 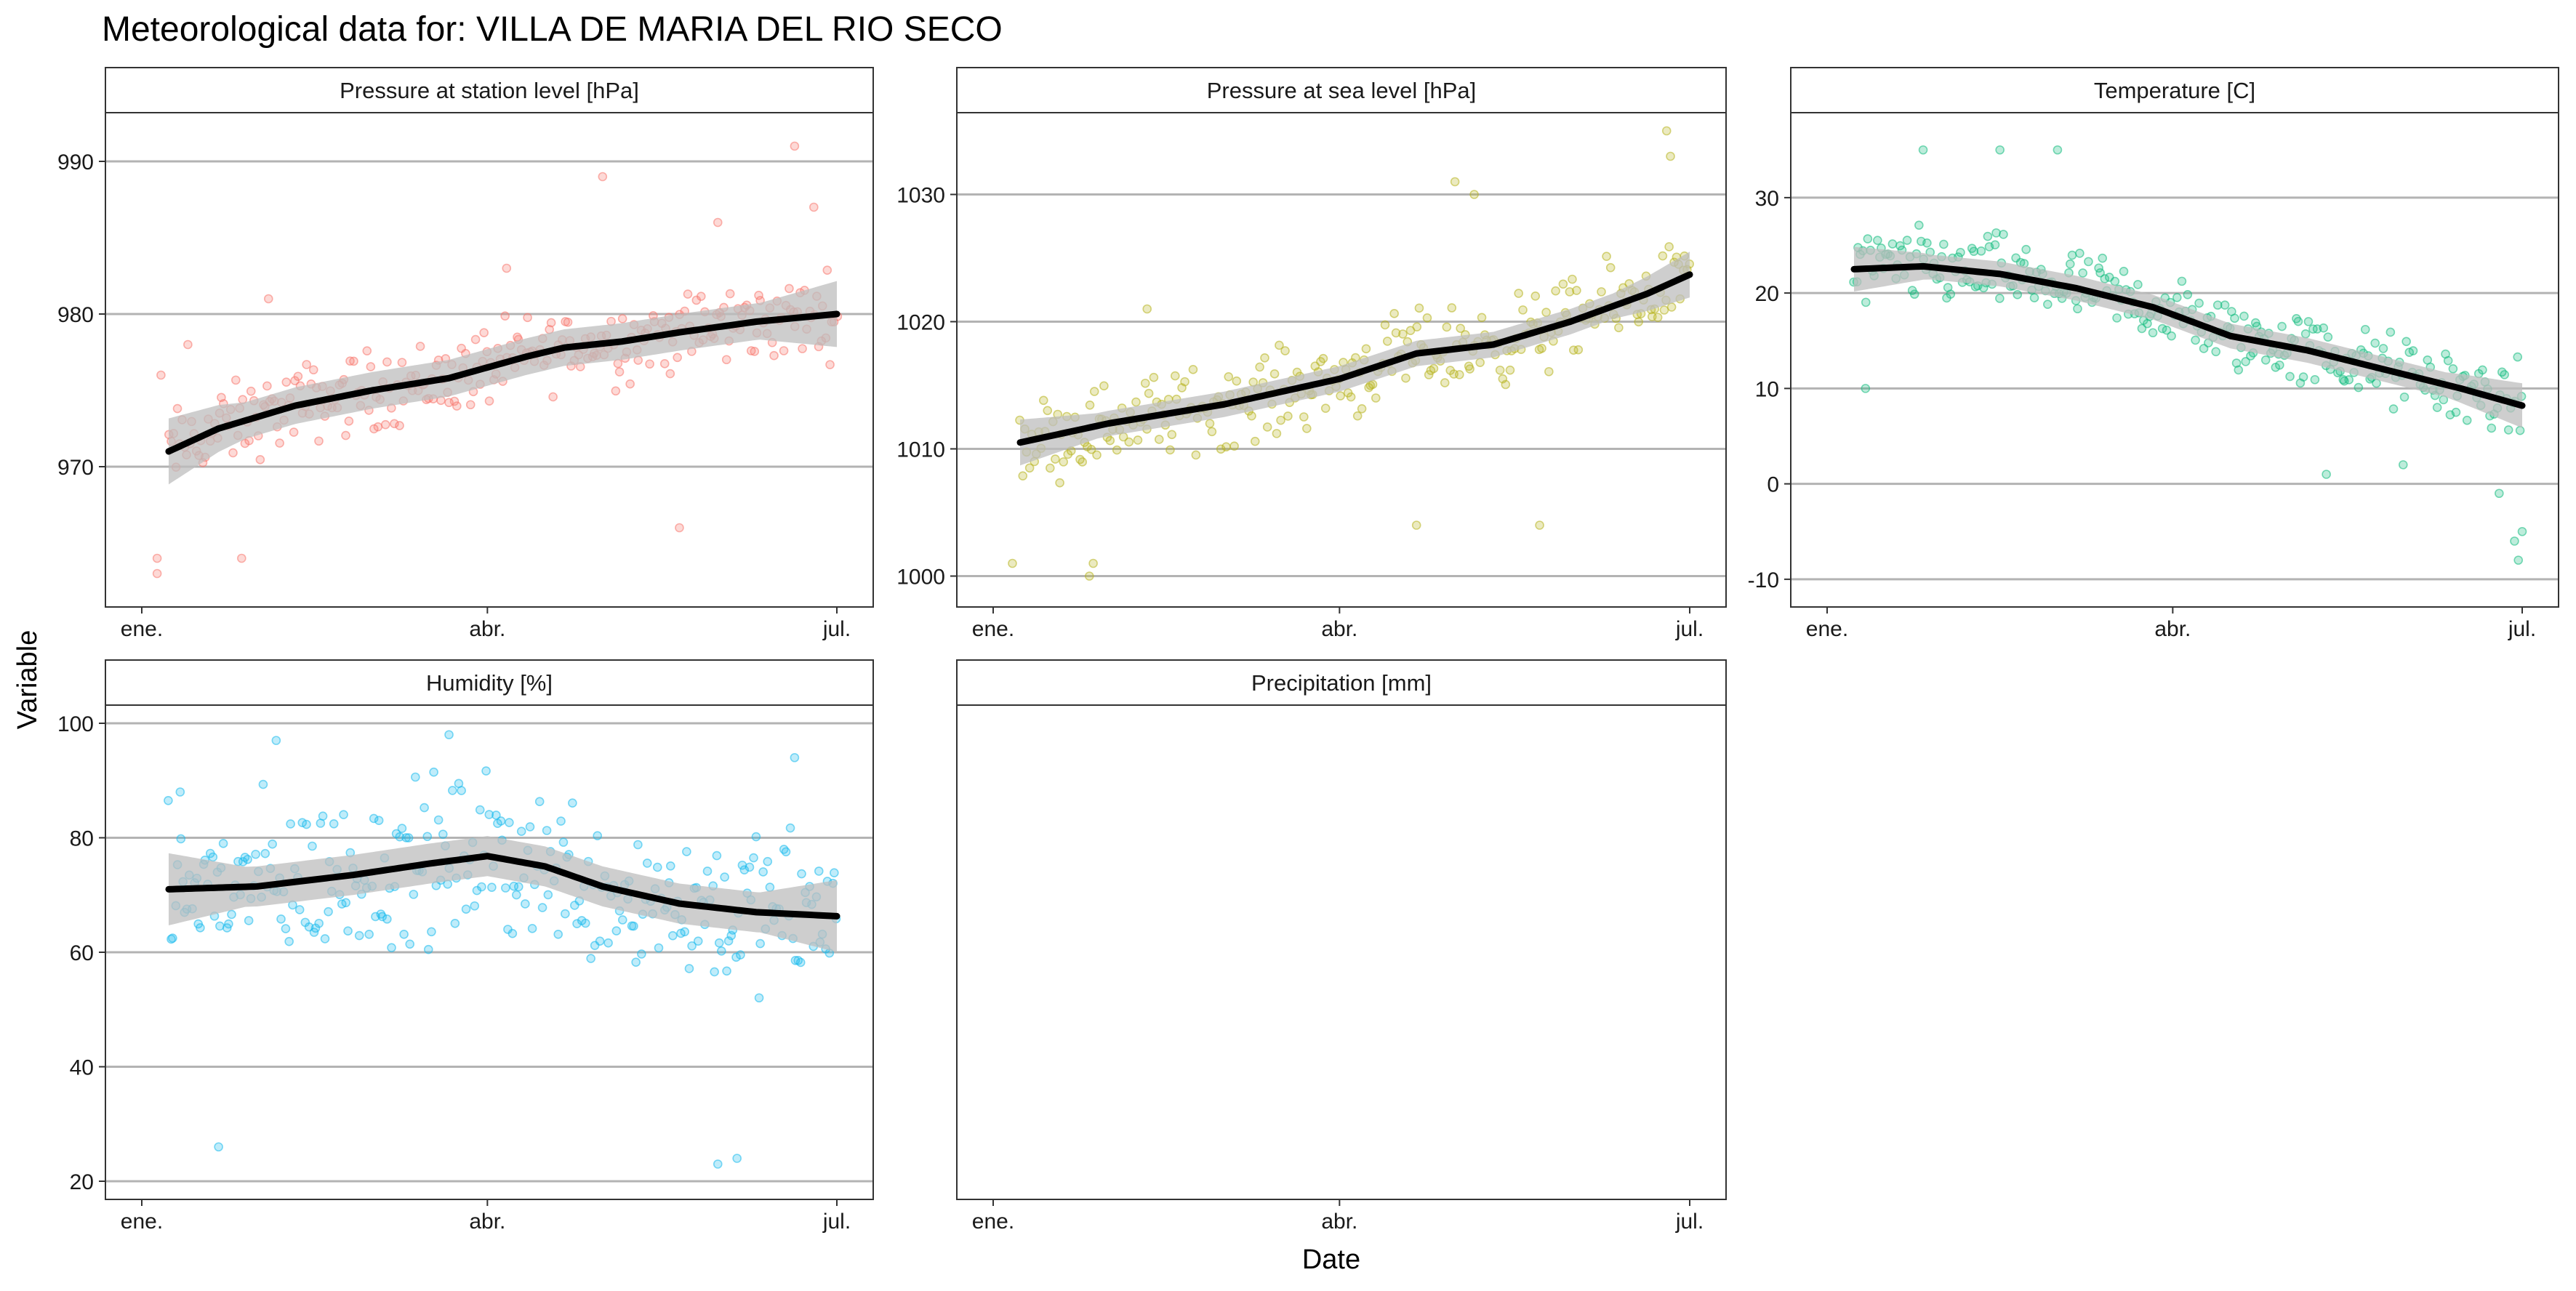 What do you see at coordinates (2154, 354) in the screenshot?
I see `facet-panel-3: Temperature [C] -10 0 10 20 30 ene. abr. jul.` at bounding box center [2154, 354].